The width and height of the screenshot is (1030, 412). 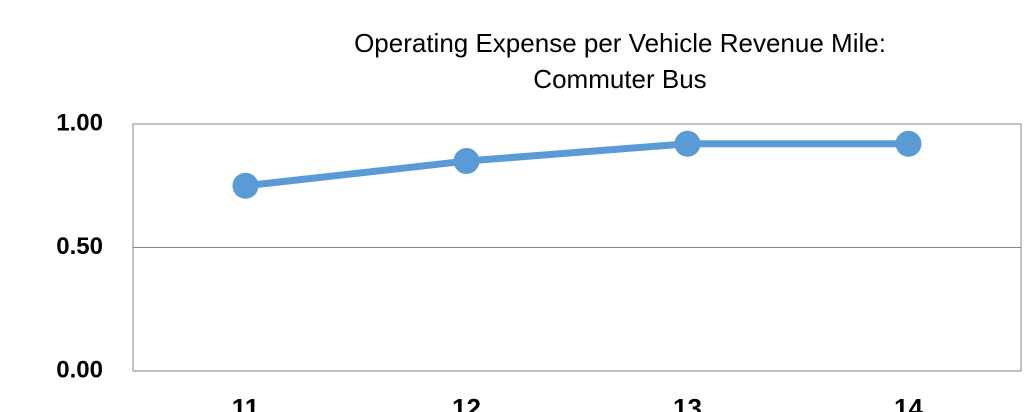 I want to click on y-tick-label: 0.50, so click(x=79, y=246).